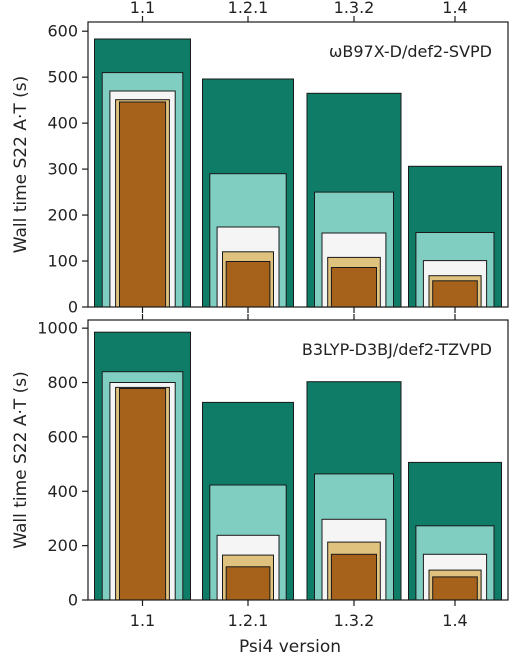  I want to click on y-tick-label: 100, so click(62, 261).